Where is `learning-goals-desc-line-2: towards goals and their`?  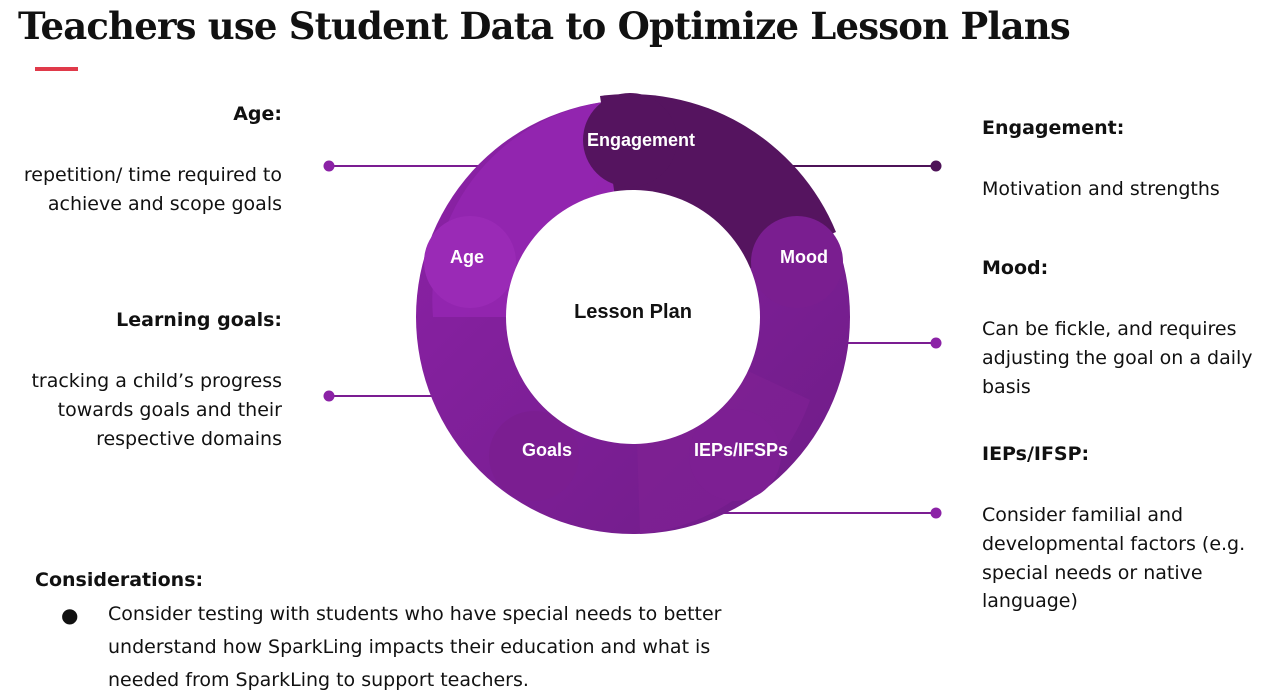
learning-goals-desc-line-2: towards goals and their is located at coordinates (169, 410).